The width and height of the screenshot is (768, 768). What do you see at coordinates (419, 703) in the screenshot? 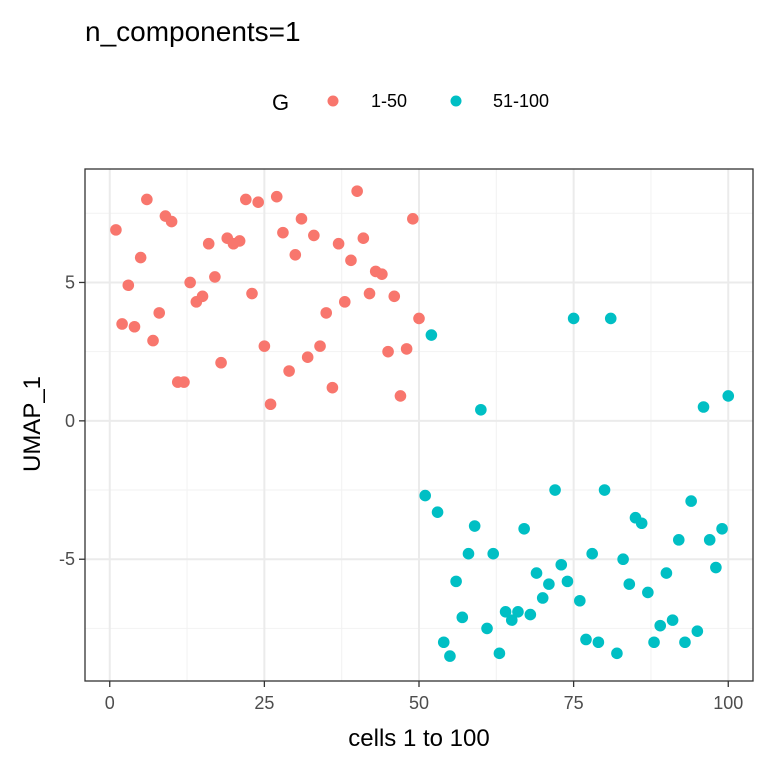
I see `x-tick-label: 50` at bounding box center [419, 703].